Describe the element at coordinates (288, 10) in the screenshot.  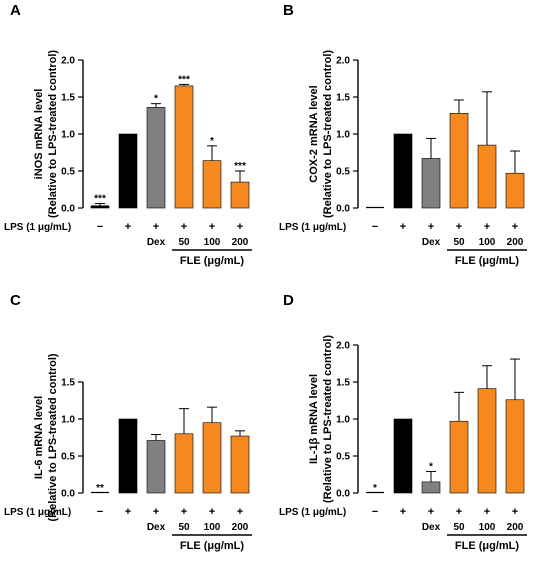
I see `panel-label: B` at that location.